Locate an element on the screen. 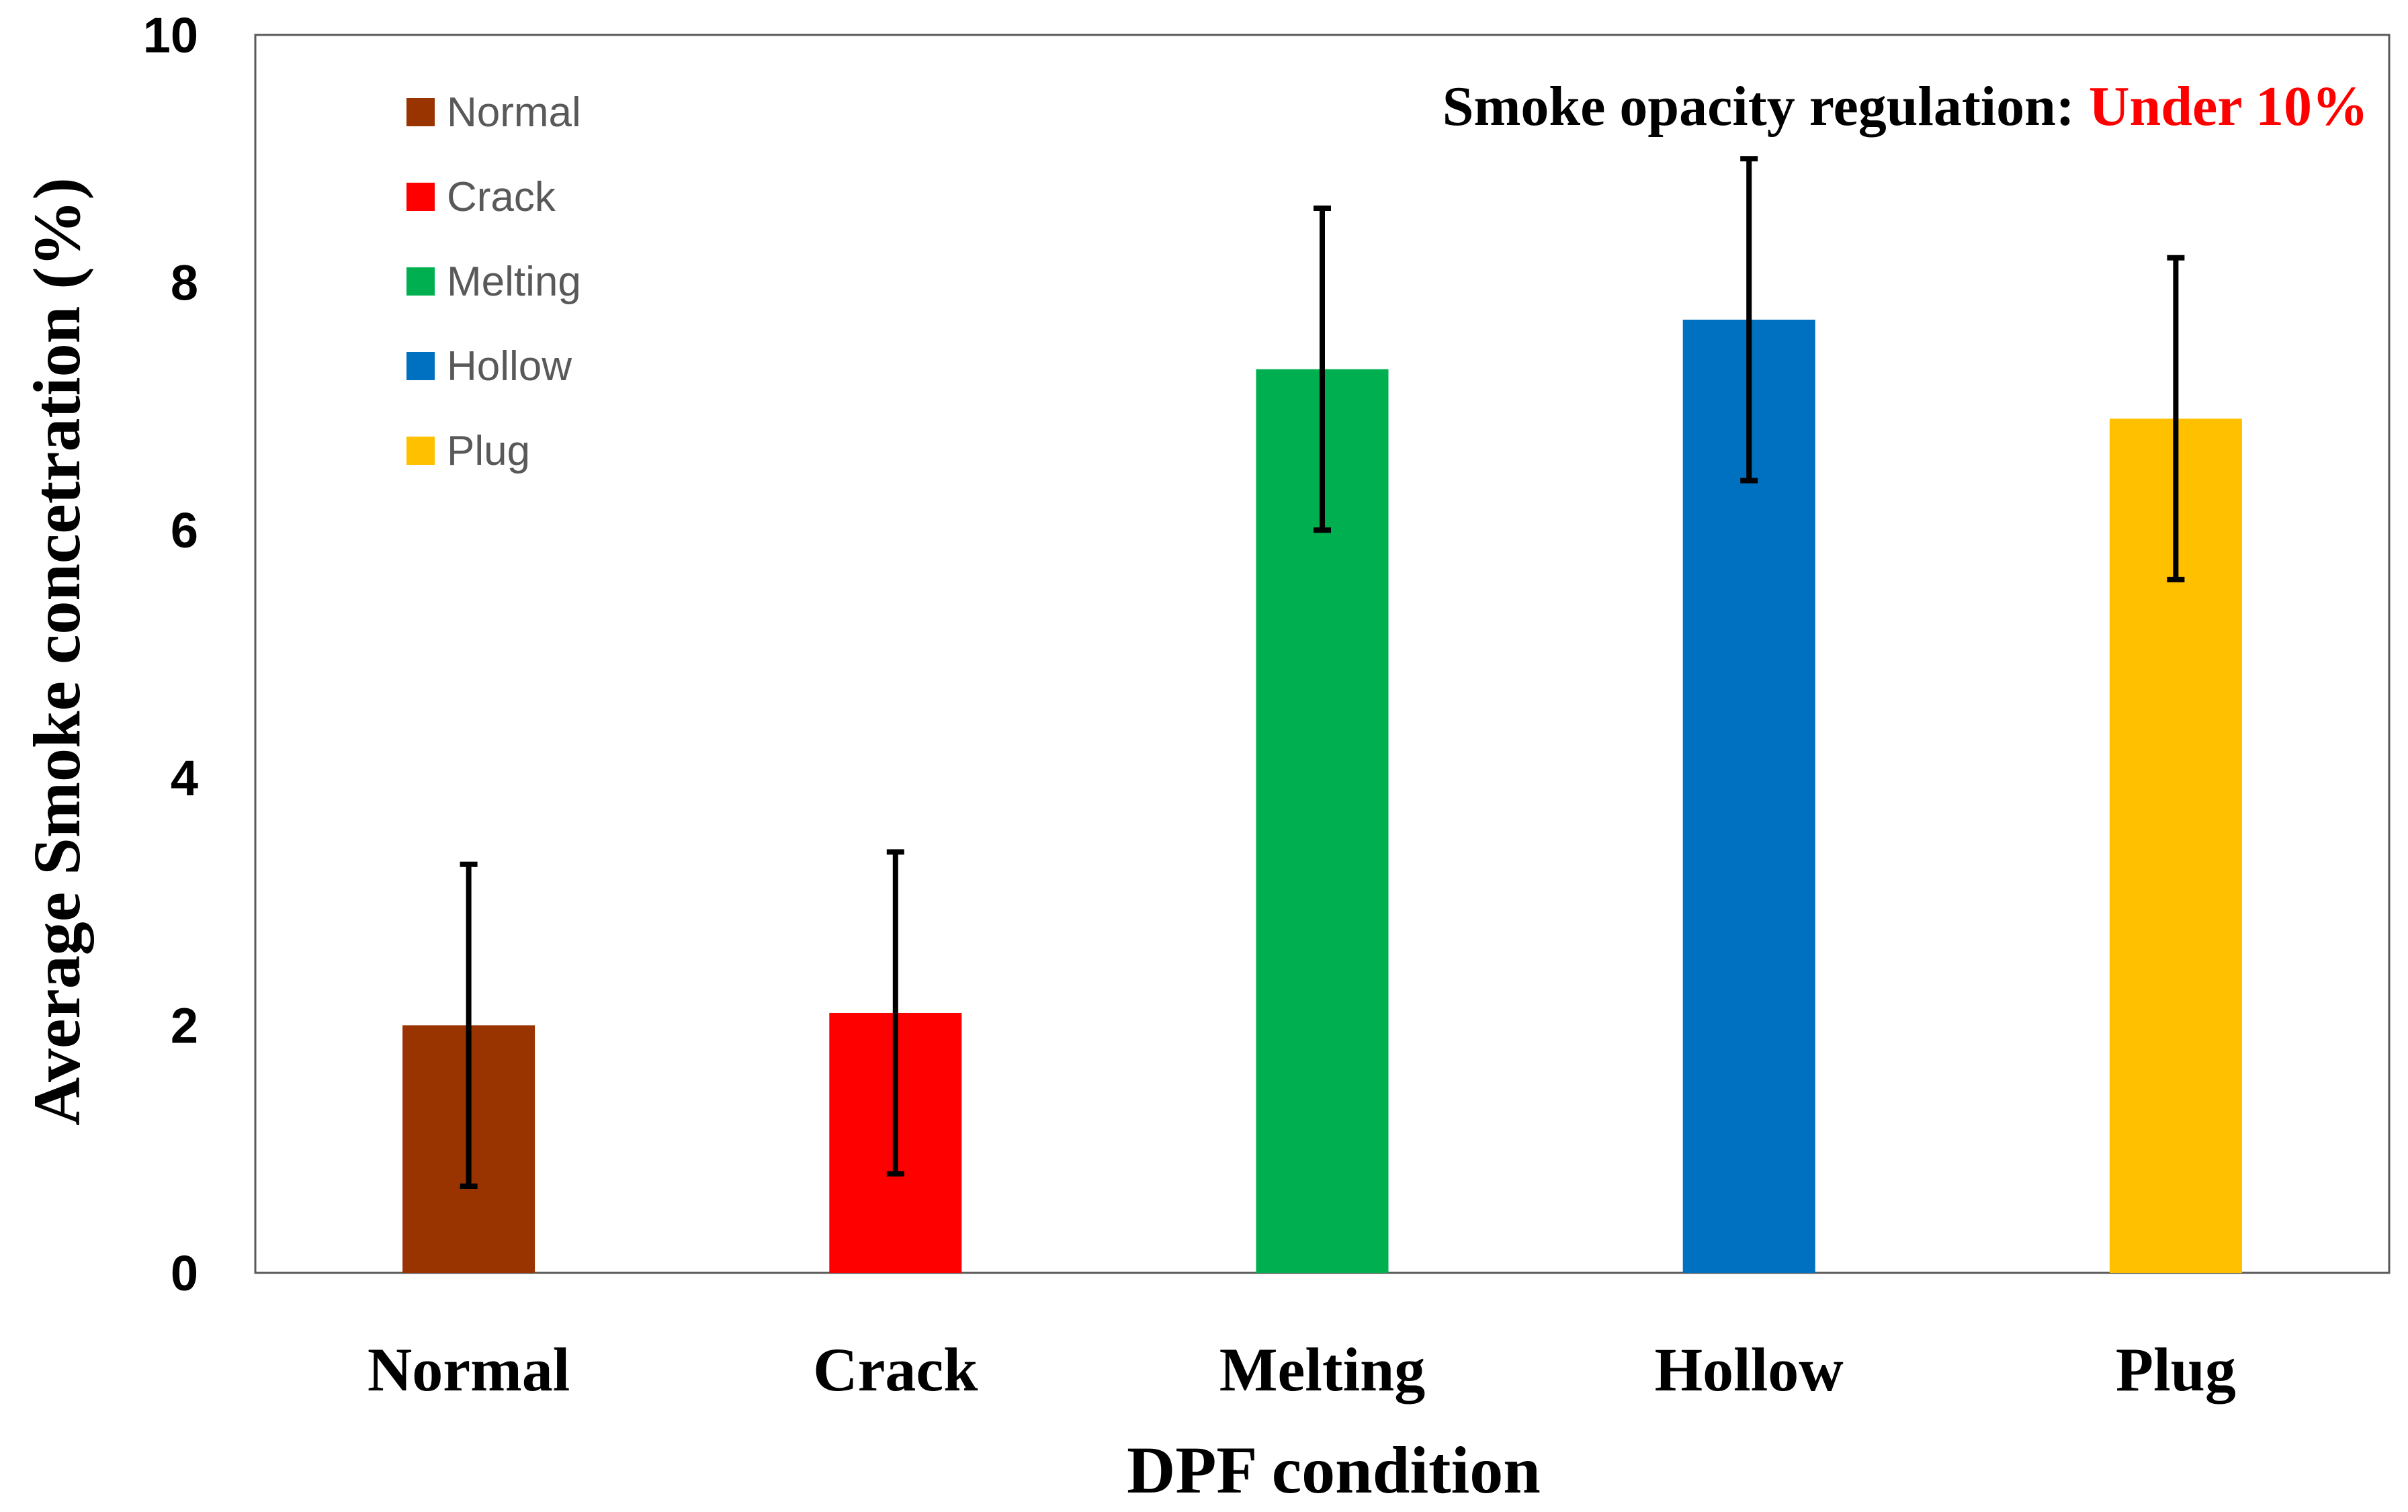  x-axis-categories: Normal Crack Melting Hollow Plug is located at coordinates (1302, 1369).